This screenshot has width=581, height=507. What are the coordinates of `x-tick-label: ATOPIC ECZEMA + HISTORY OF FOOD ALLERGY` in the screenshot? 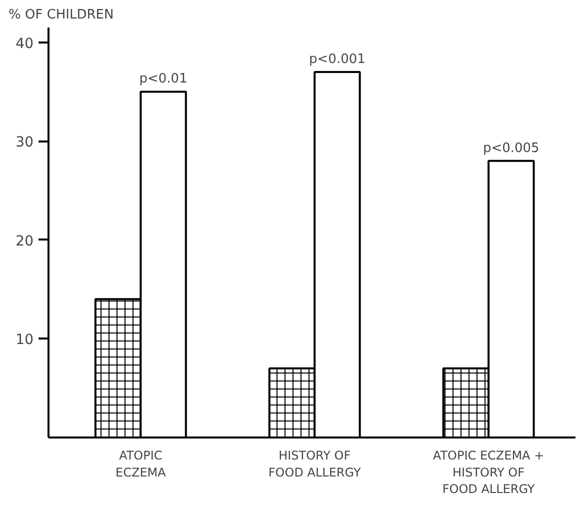 It's located at (488, 472).